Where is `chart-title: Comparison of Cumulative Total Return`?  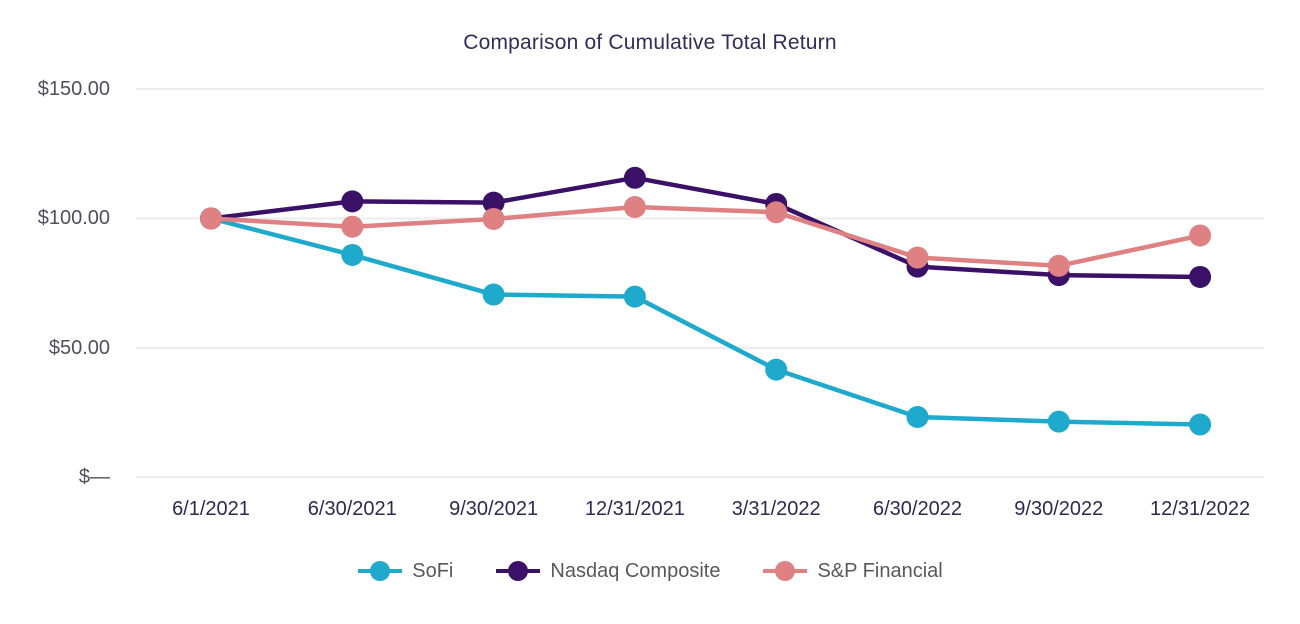
chart-title: Comparison of Cumulative Total Return is located at coordinates (650, 42).